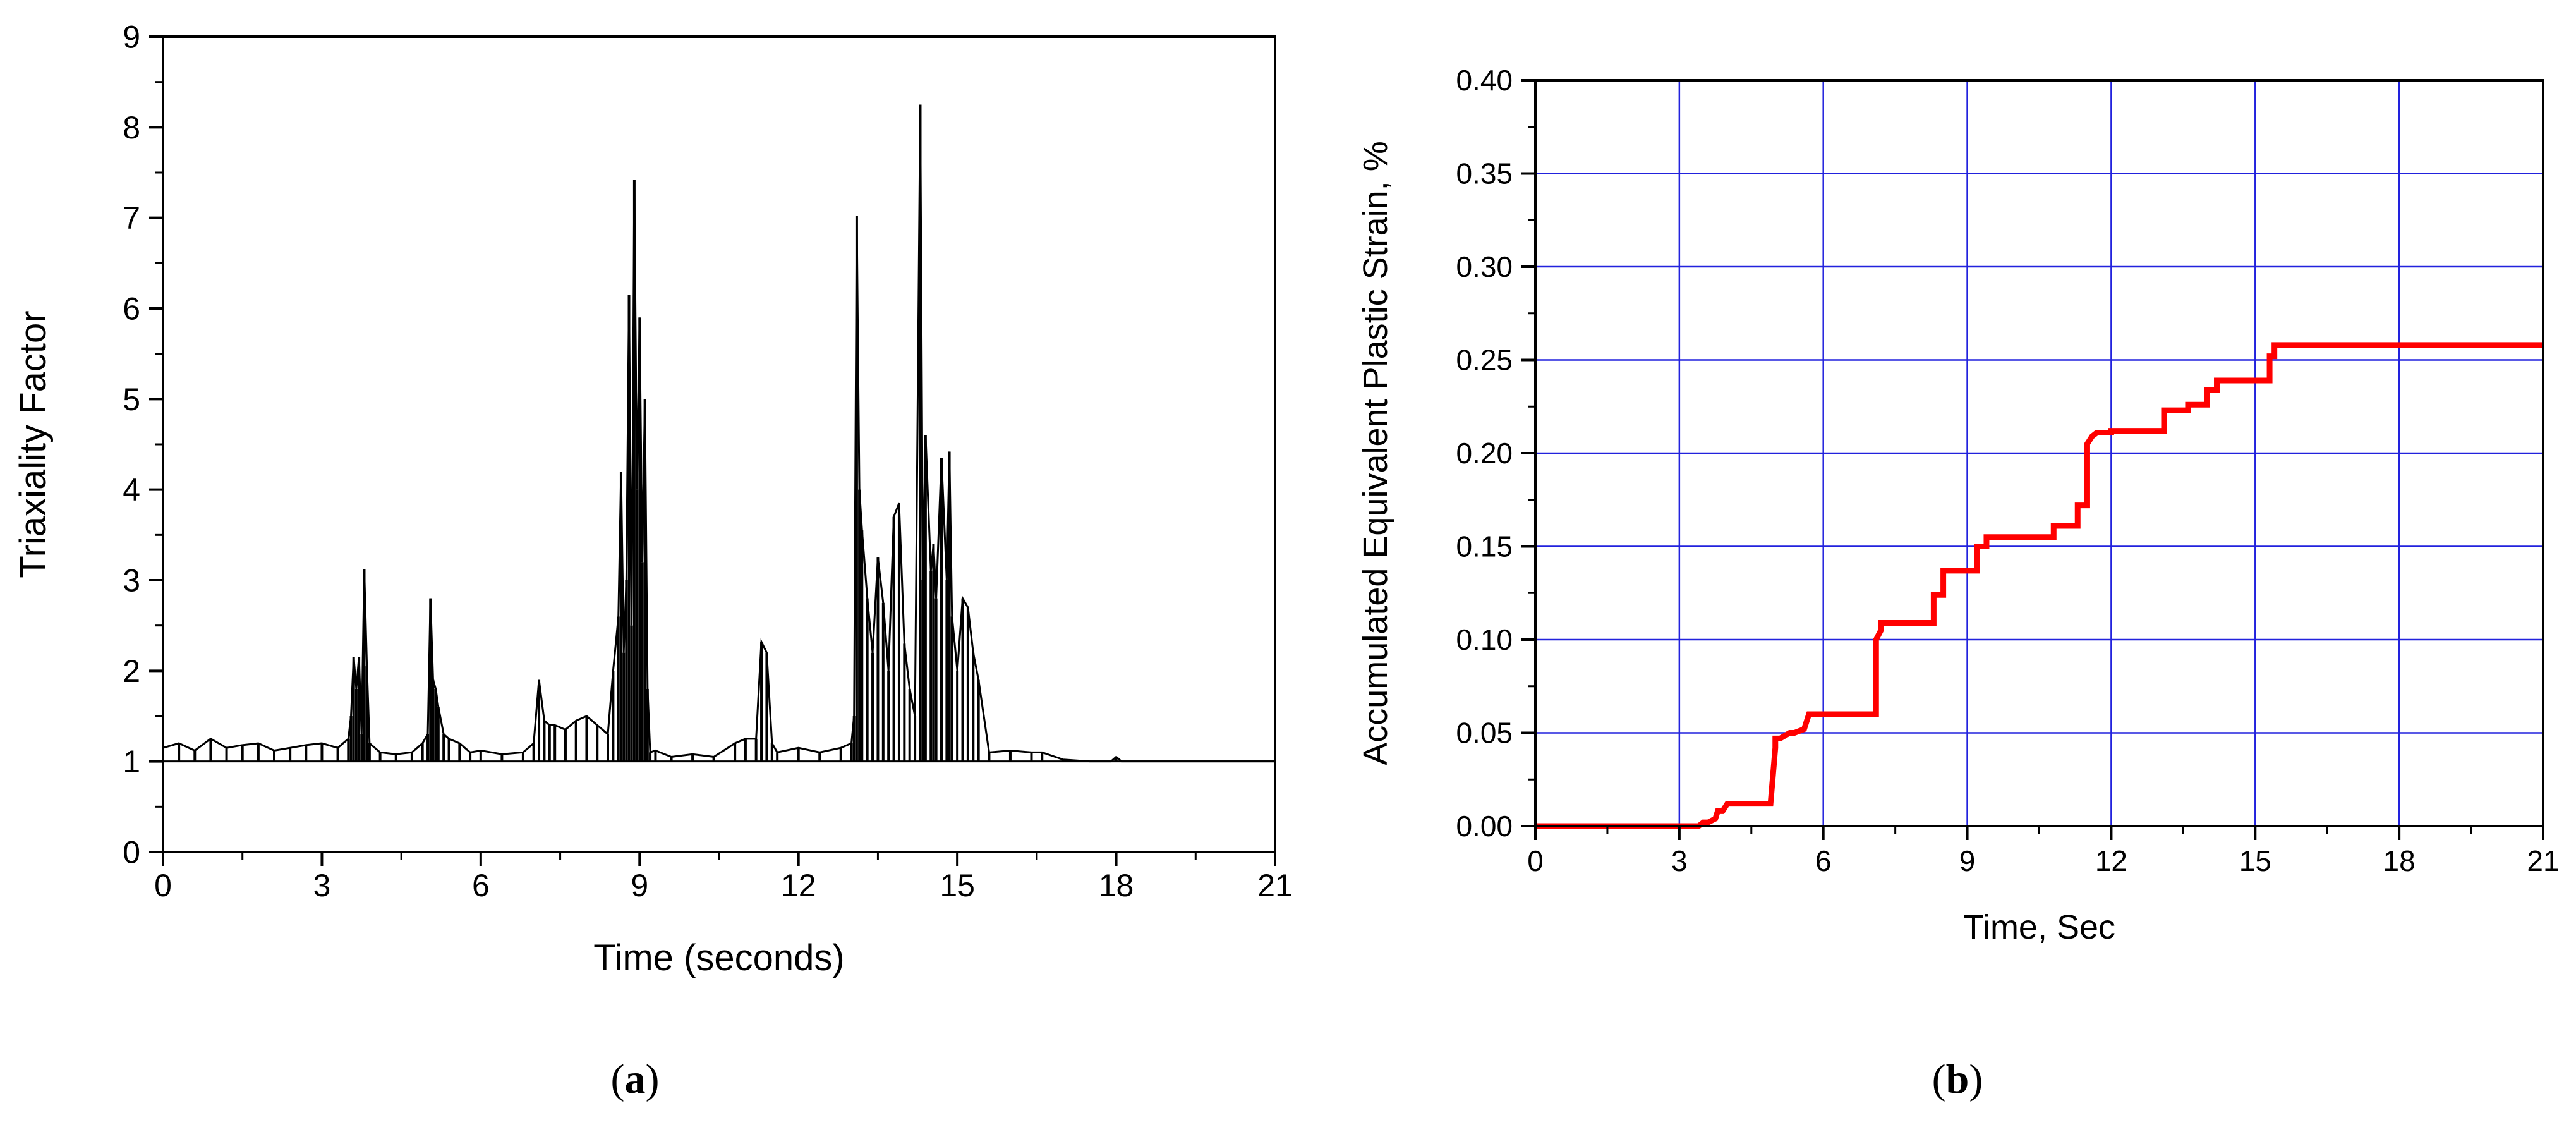 The height and width of the screenshot is (1132, 2576). I want to click on y-tick-label-b-4: 0.20, so click(1484, 453).